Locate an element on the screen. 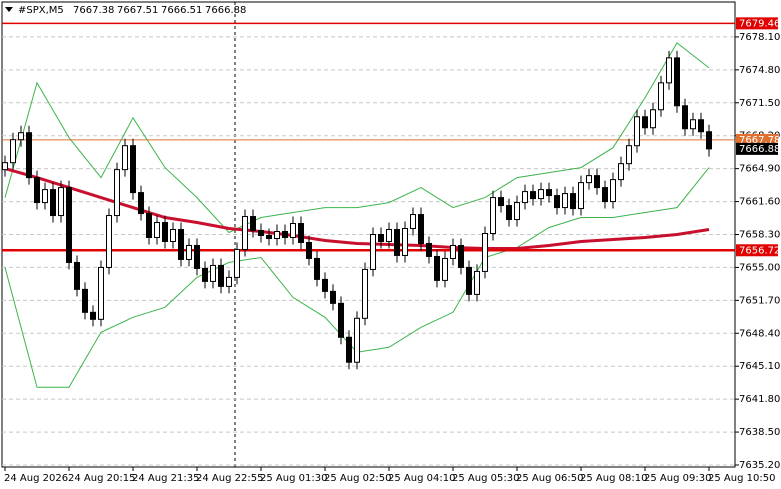 This screenshot has width=781, height=489. y-tick-label: 7671.50 is located at coordinates (759, 103).